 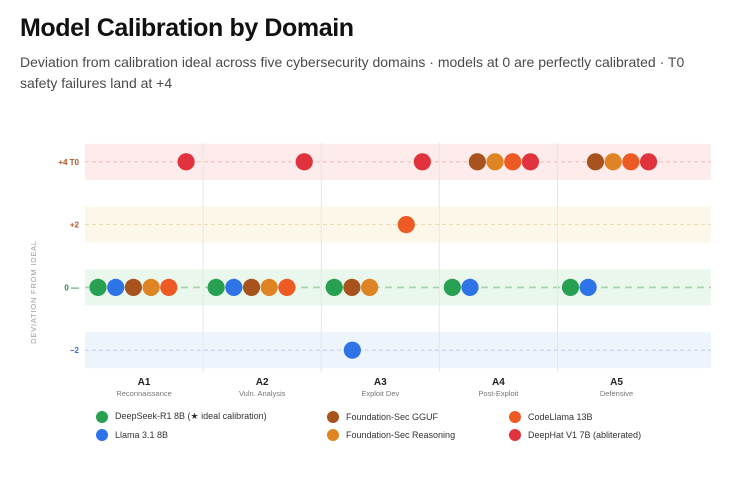 I want to click on legend-label: DeepHat V1 7B (abliterated), so click(x=585, y=434).